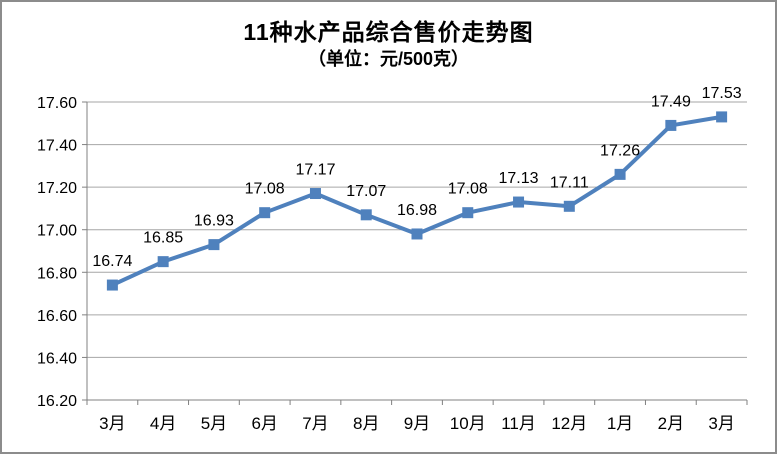 The height and width of the screenshot is (454, 777). Describe the element at coordinates (620, 150) in the screenshot. I see `data-label: 17.26` at that location.